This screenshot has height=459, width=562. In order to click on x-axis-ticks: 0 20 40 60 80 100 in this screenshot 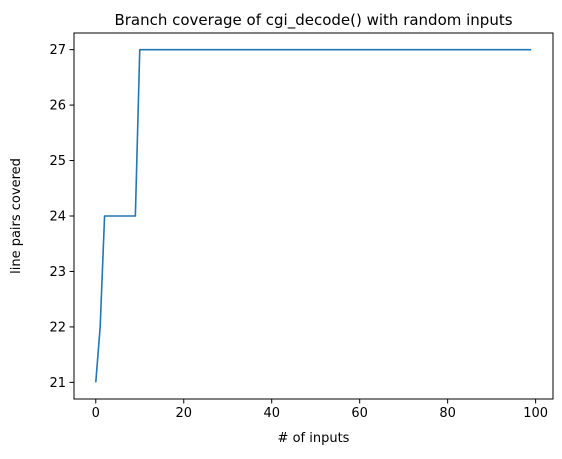, I will do `click(320, 410)`.